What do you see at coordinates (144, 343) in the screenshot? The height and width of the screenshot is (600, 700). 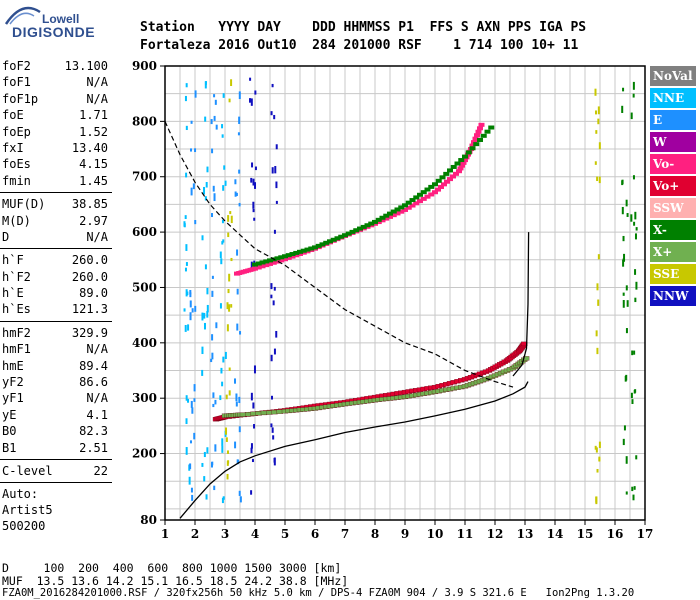 I see `y-tick-label: 400` at bounding box center [144, 343].